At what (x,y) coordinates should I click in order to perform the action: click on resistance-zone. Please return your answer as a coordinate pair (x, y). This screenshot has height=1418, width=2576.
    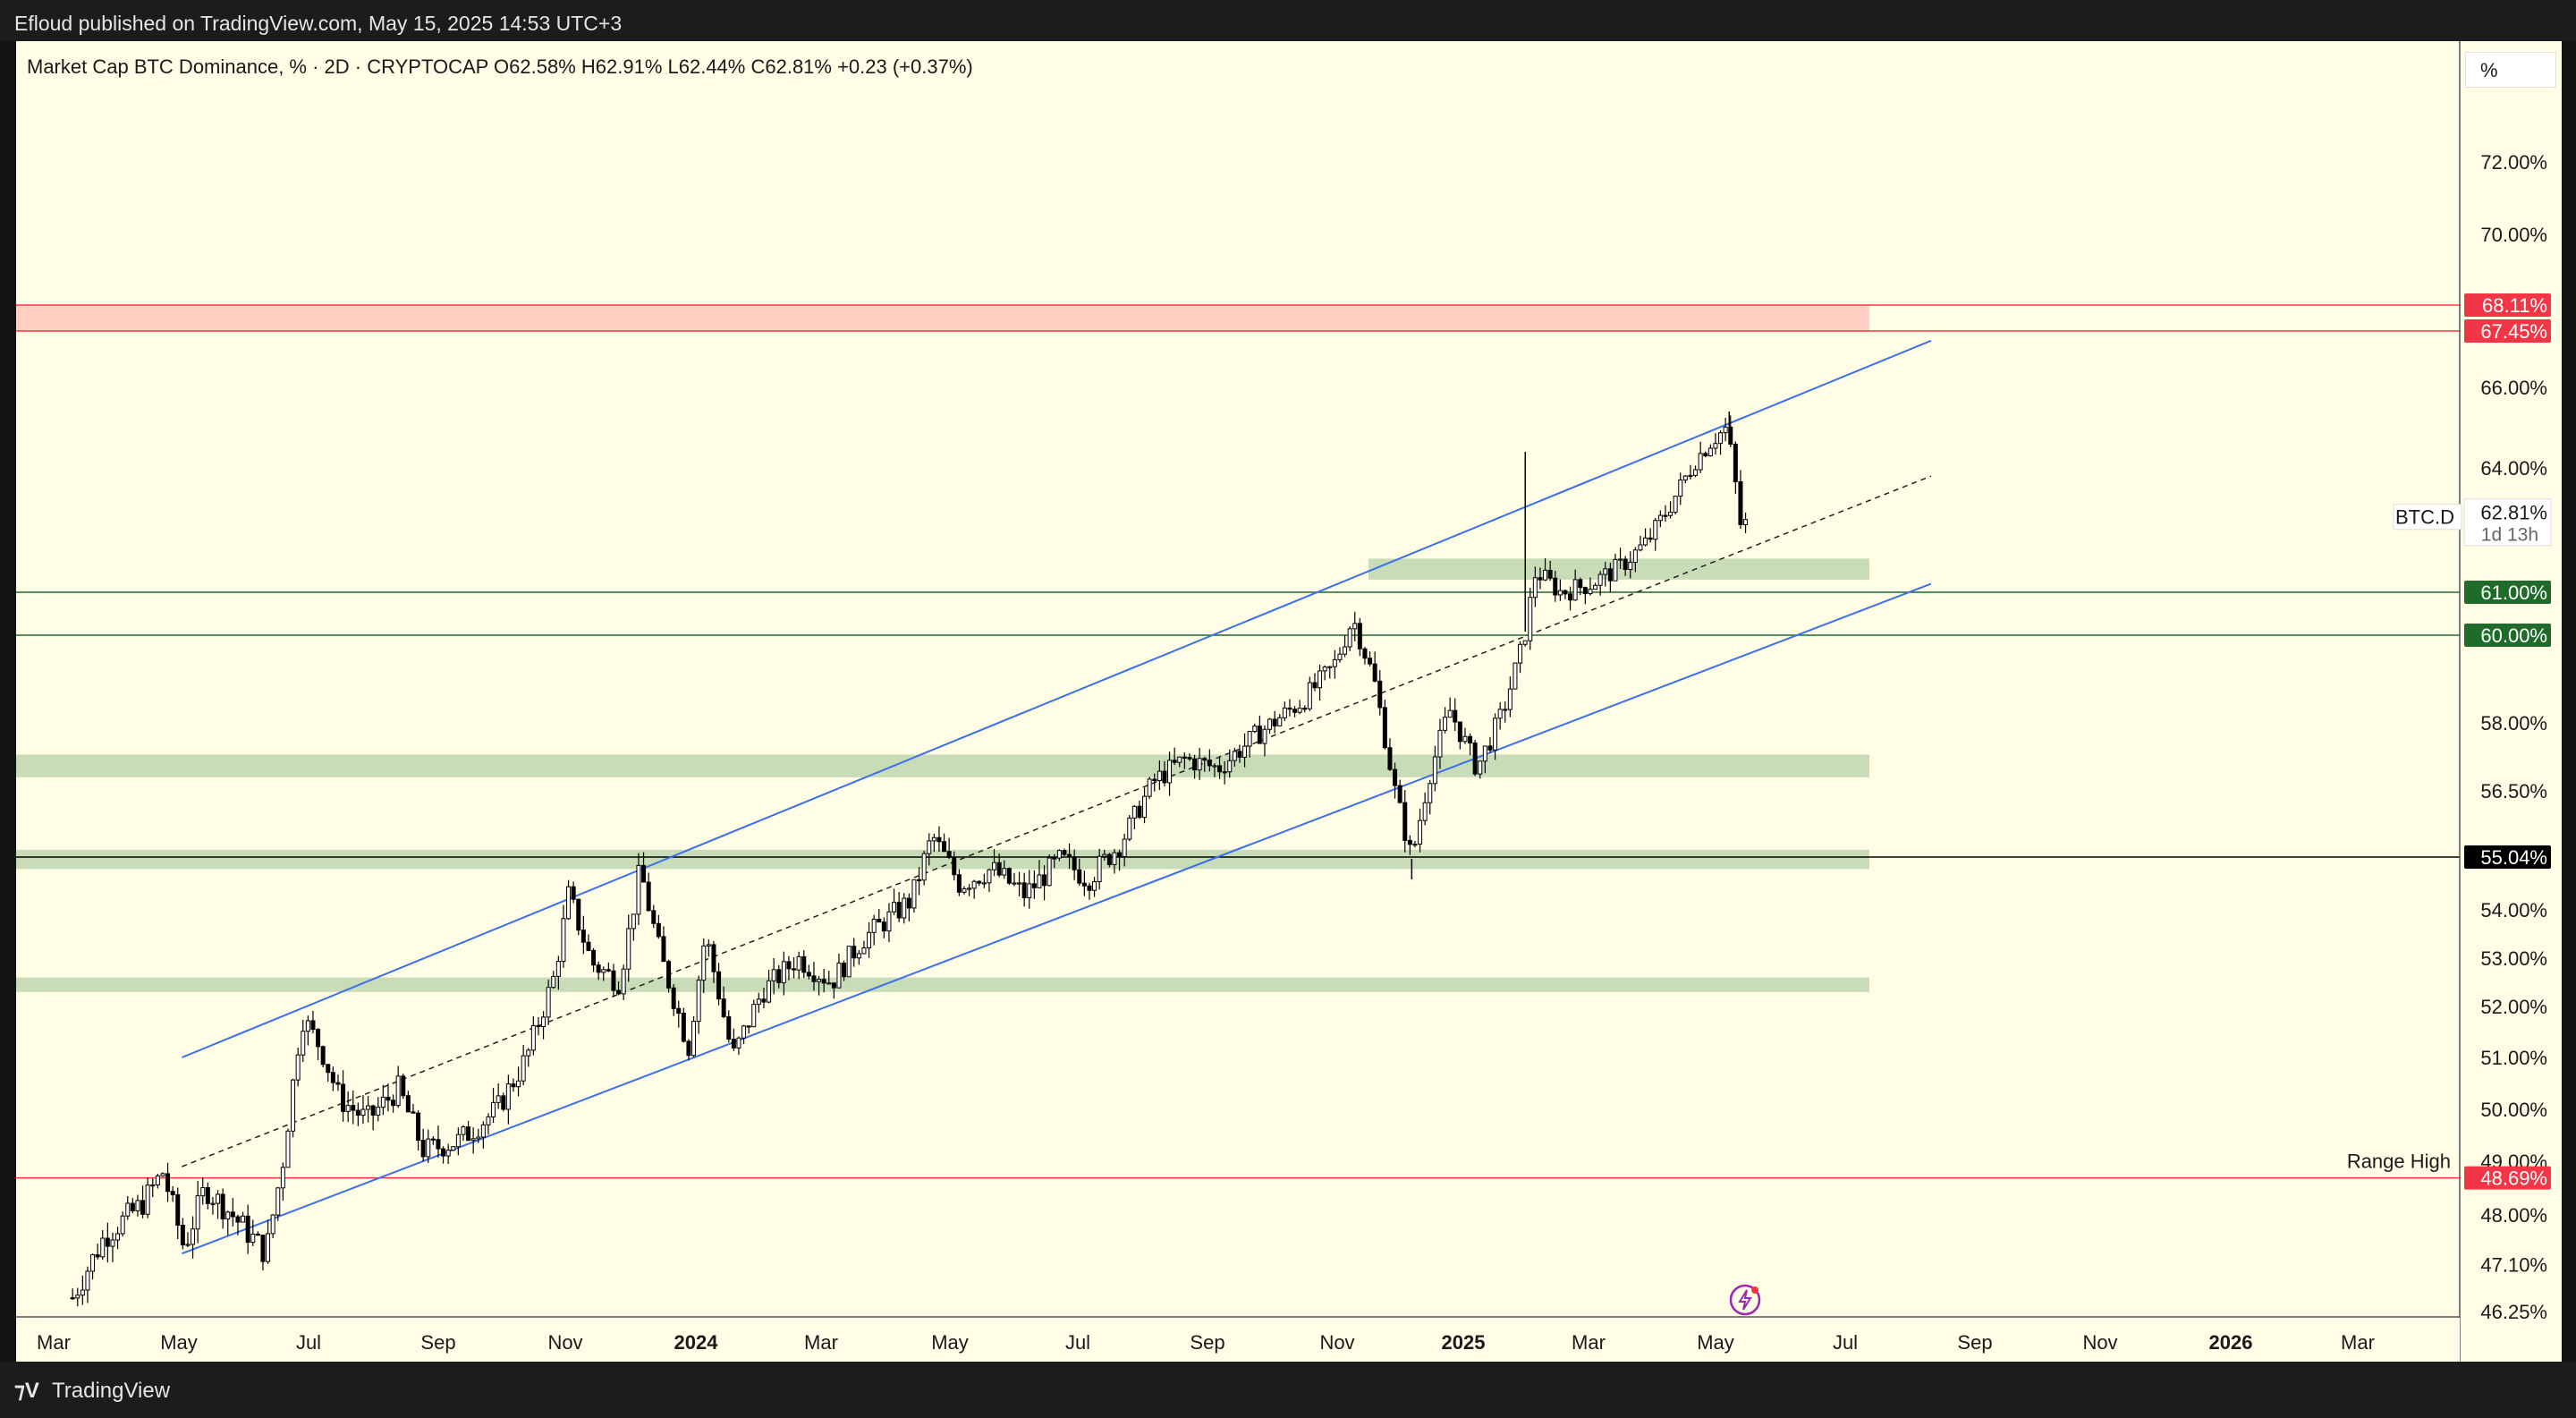
    Looking at the image, I should click on (942, 318).